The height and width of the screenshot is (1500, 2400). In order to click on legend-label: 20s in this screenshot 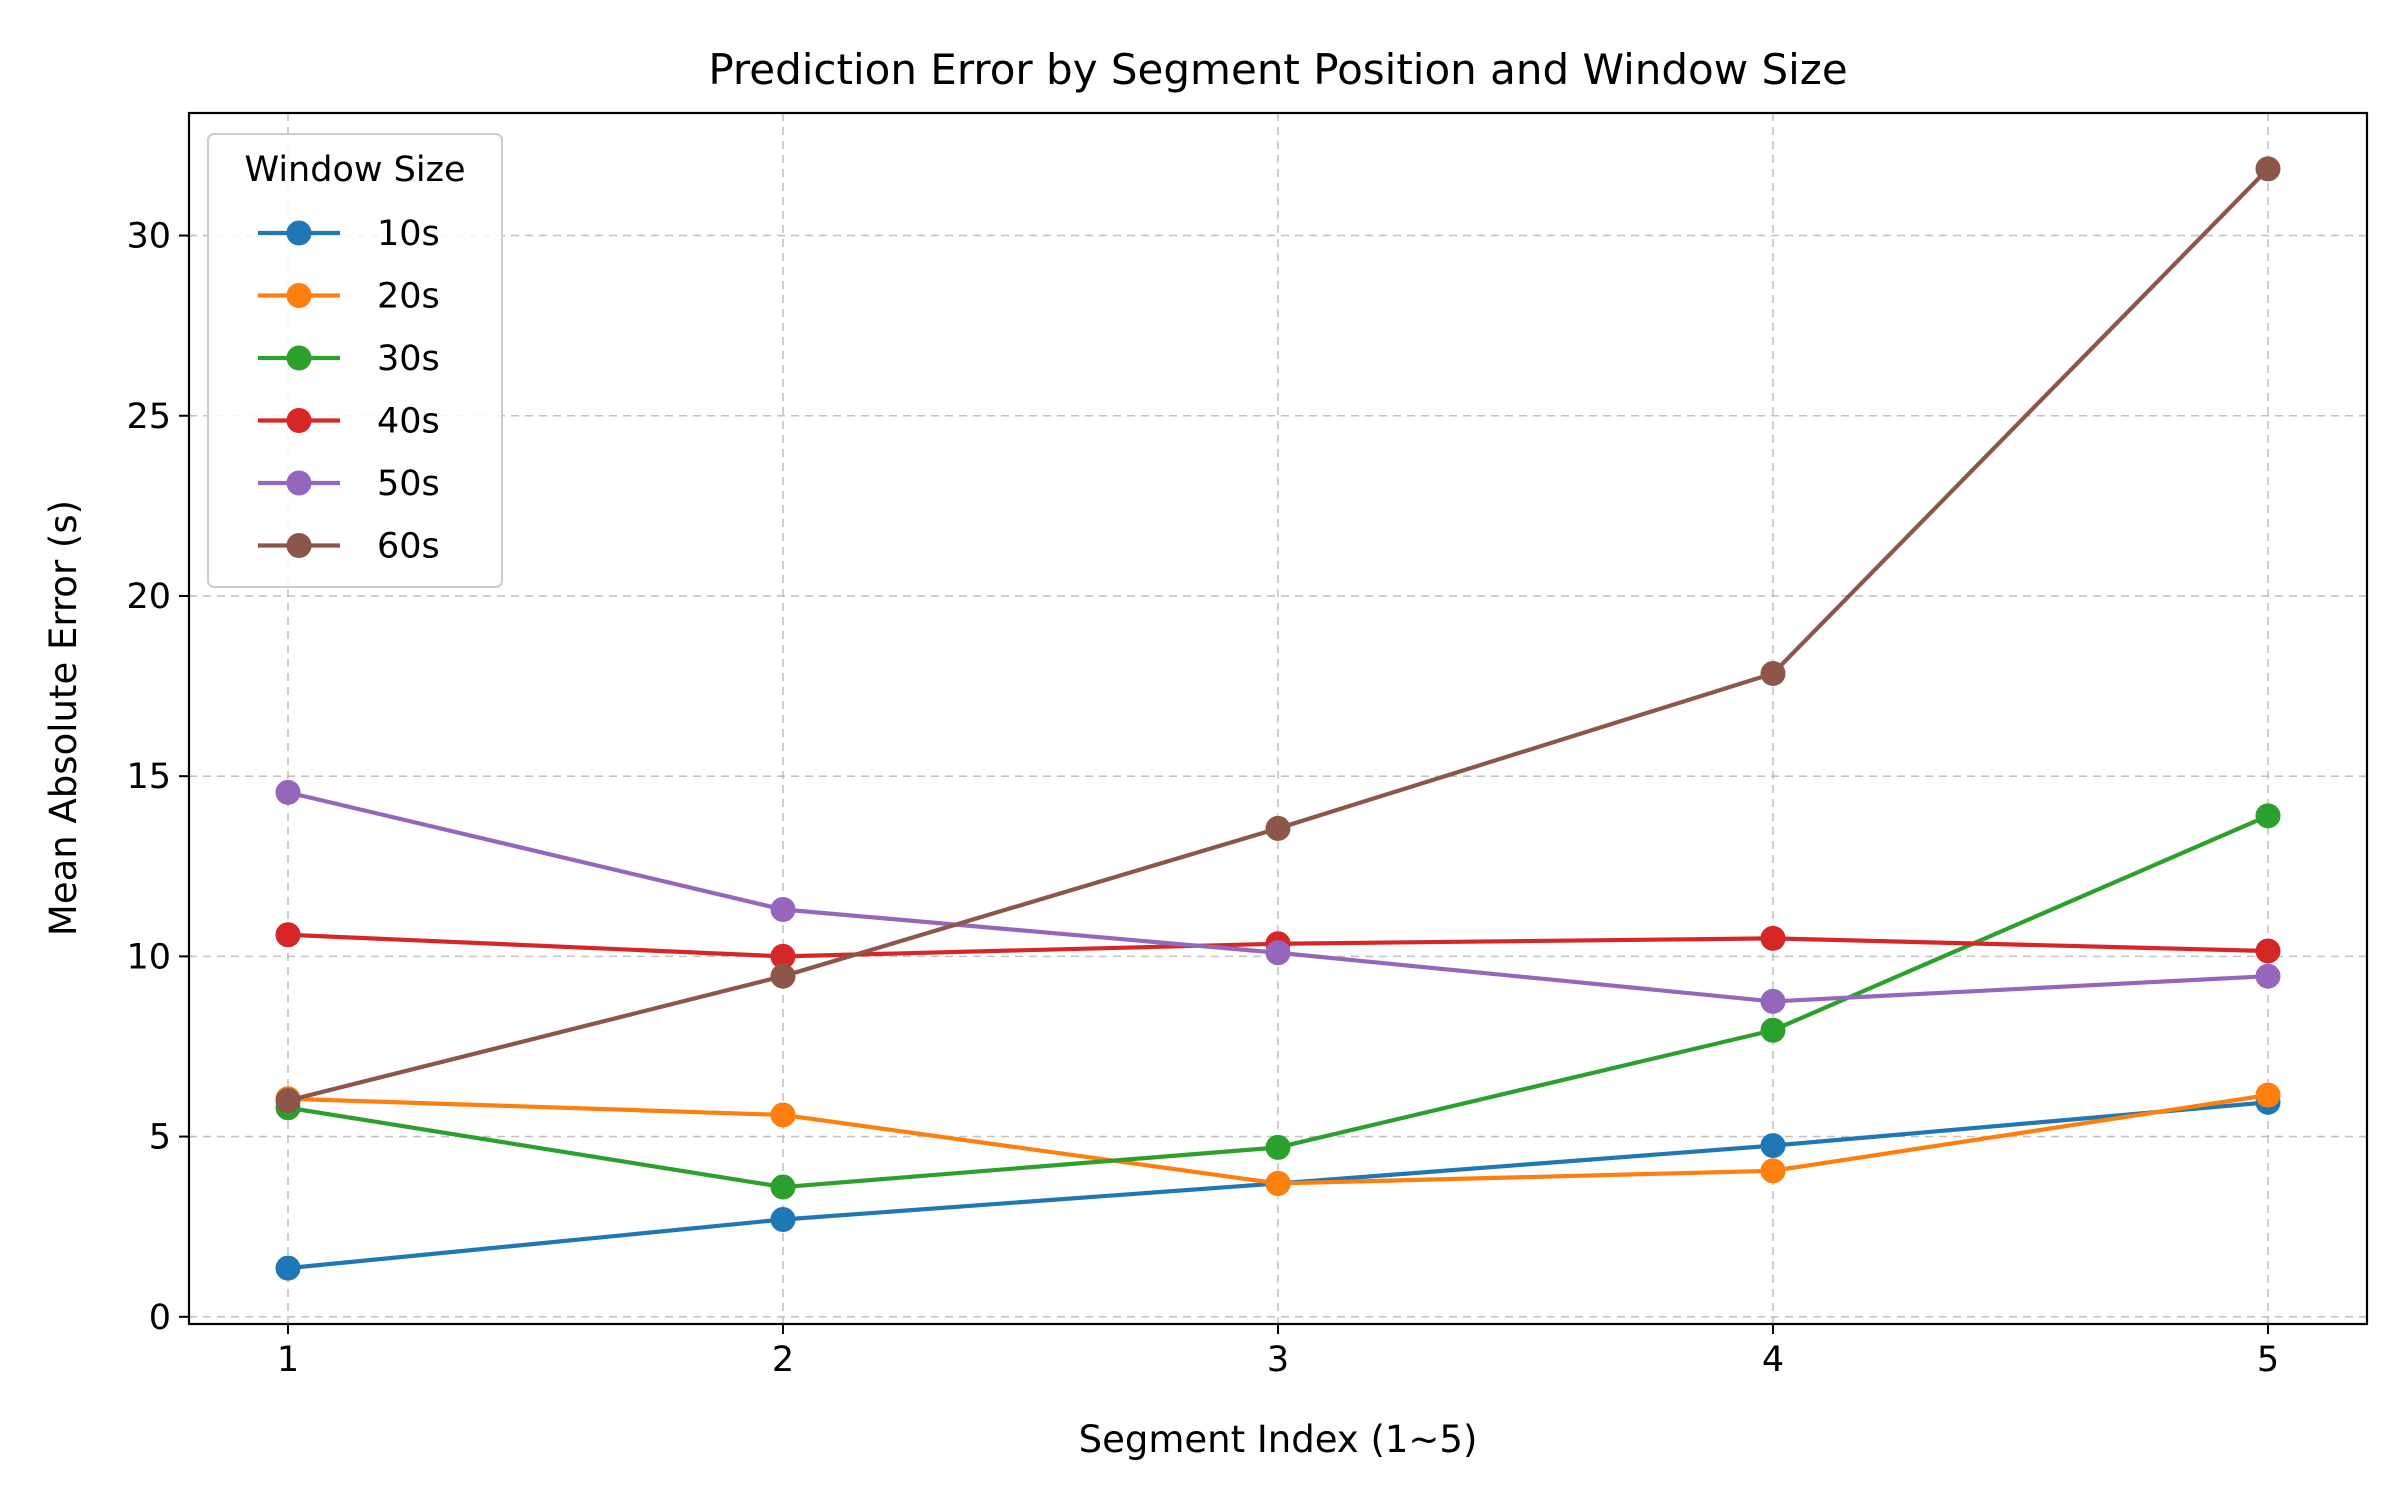, I will do `click(408, 297)`.